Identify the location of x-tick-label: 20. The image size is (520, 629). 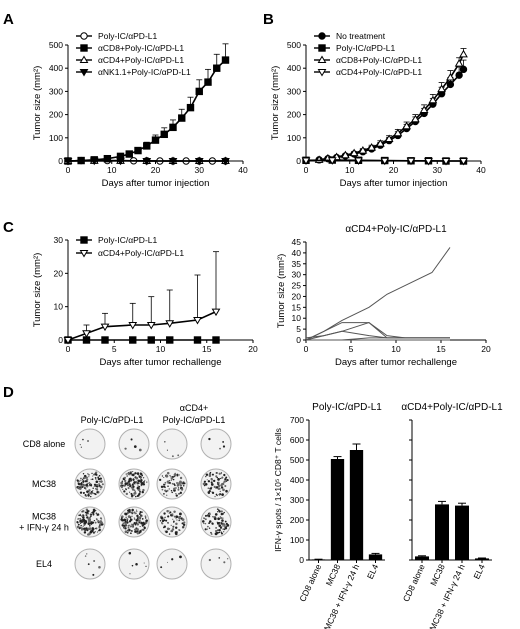
(394, 170).